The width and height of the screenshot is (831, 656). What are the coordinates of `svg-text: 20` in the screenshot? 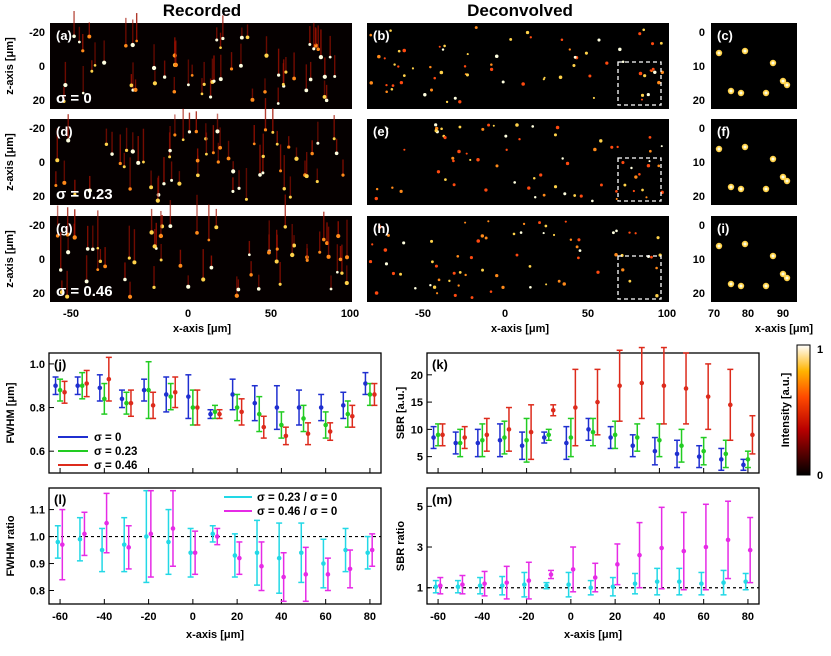 It's located at (39, 294).